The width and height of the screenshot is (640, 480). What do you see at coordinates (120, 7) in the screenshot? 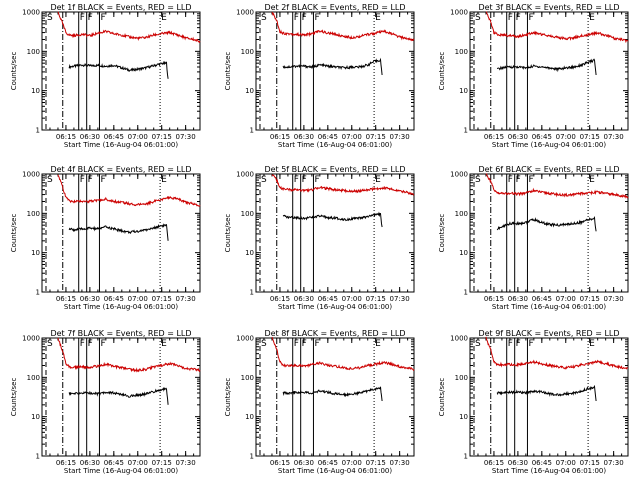
I see `panel-title: Det 1f BLACK = Events, RED = LLD` at bounding box center [120, 7].